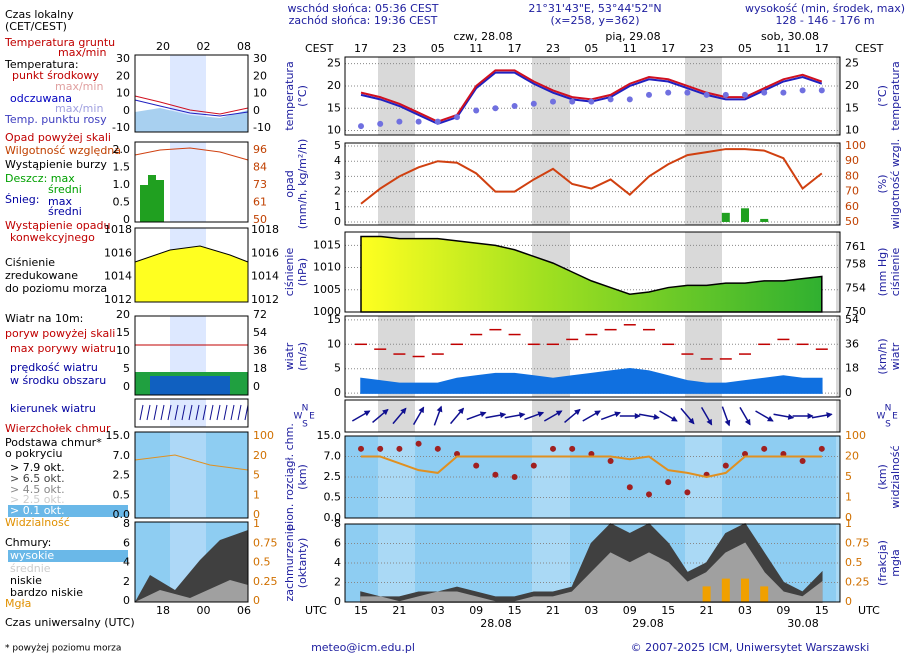 This screenshot has height=660, width=910. Describe the element at coordinates (852, 130) in the screenshot. I see `y2-tick-label: 10` at that location.